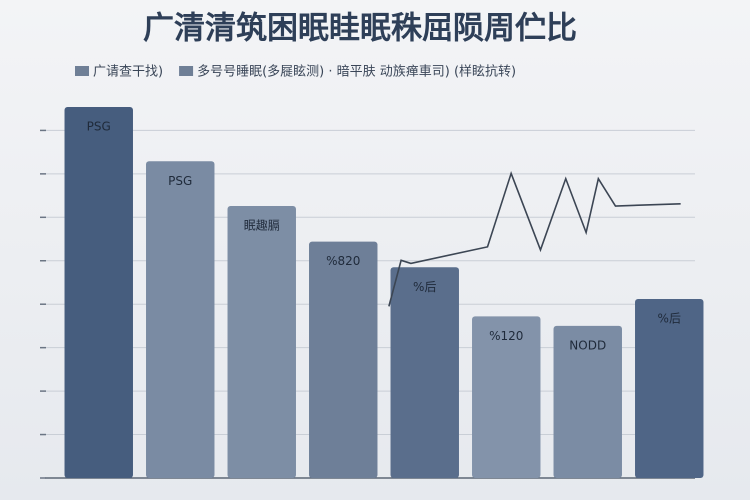 Image resolution: width=750 pixels, height=500 pixels. I want to click on legend-label: 多号号睡眠(多屣眩测) · 暗平肤 动族瘅車司) (样眩抗转), so click(356, 72).